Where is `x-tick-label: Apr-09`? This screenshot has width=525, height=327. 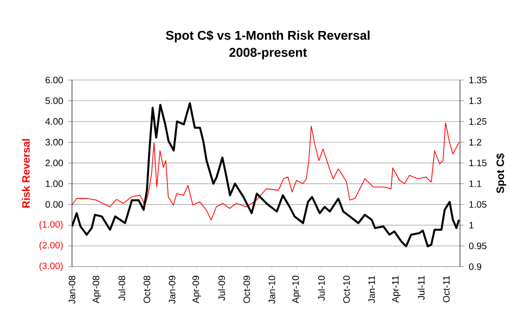
x-tick-label: Apr-09 is located at coordinates (196, 290).